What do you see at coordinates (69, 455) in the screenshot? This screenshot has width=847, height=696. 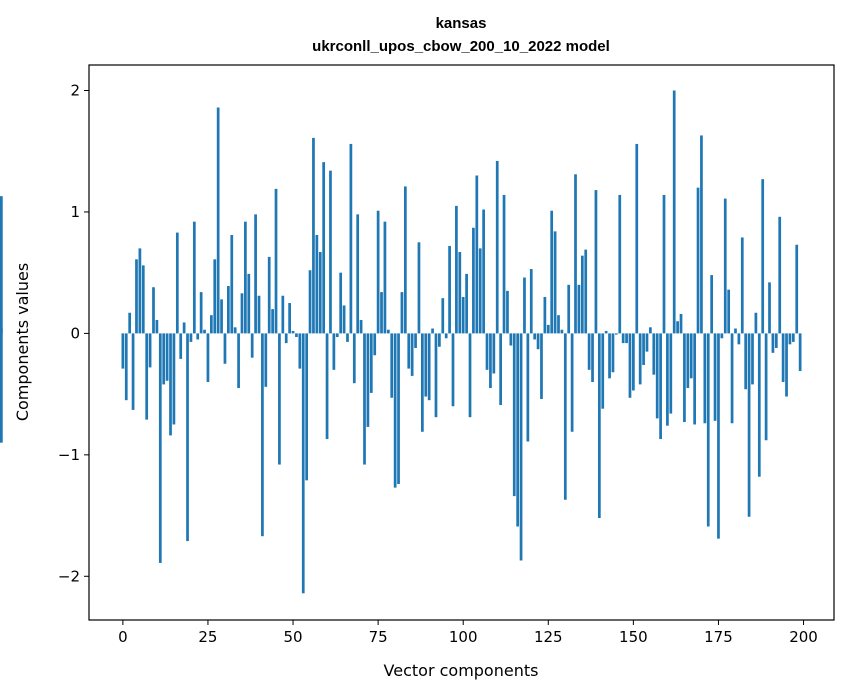 I see `y-tick-label: −1` at bounding box center [69, 455].